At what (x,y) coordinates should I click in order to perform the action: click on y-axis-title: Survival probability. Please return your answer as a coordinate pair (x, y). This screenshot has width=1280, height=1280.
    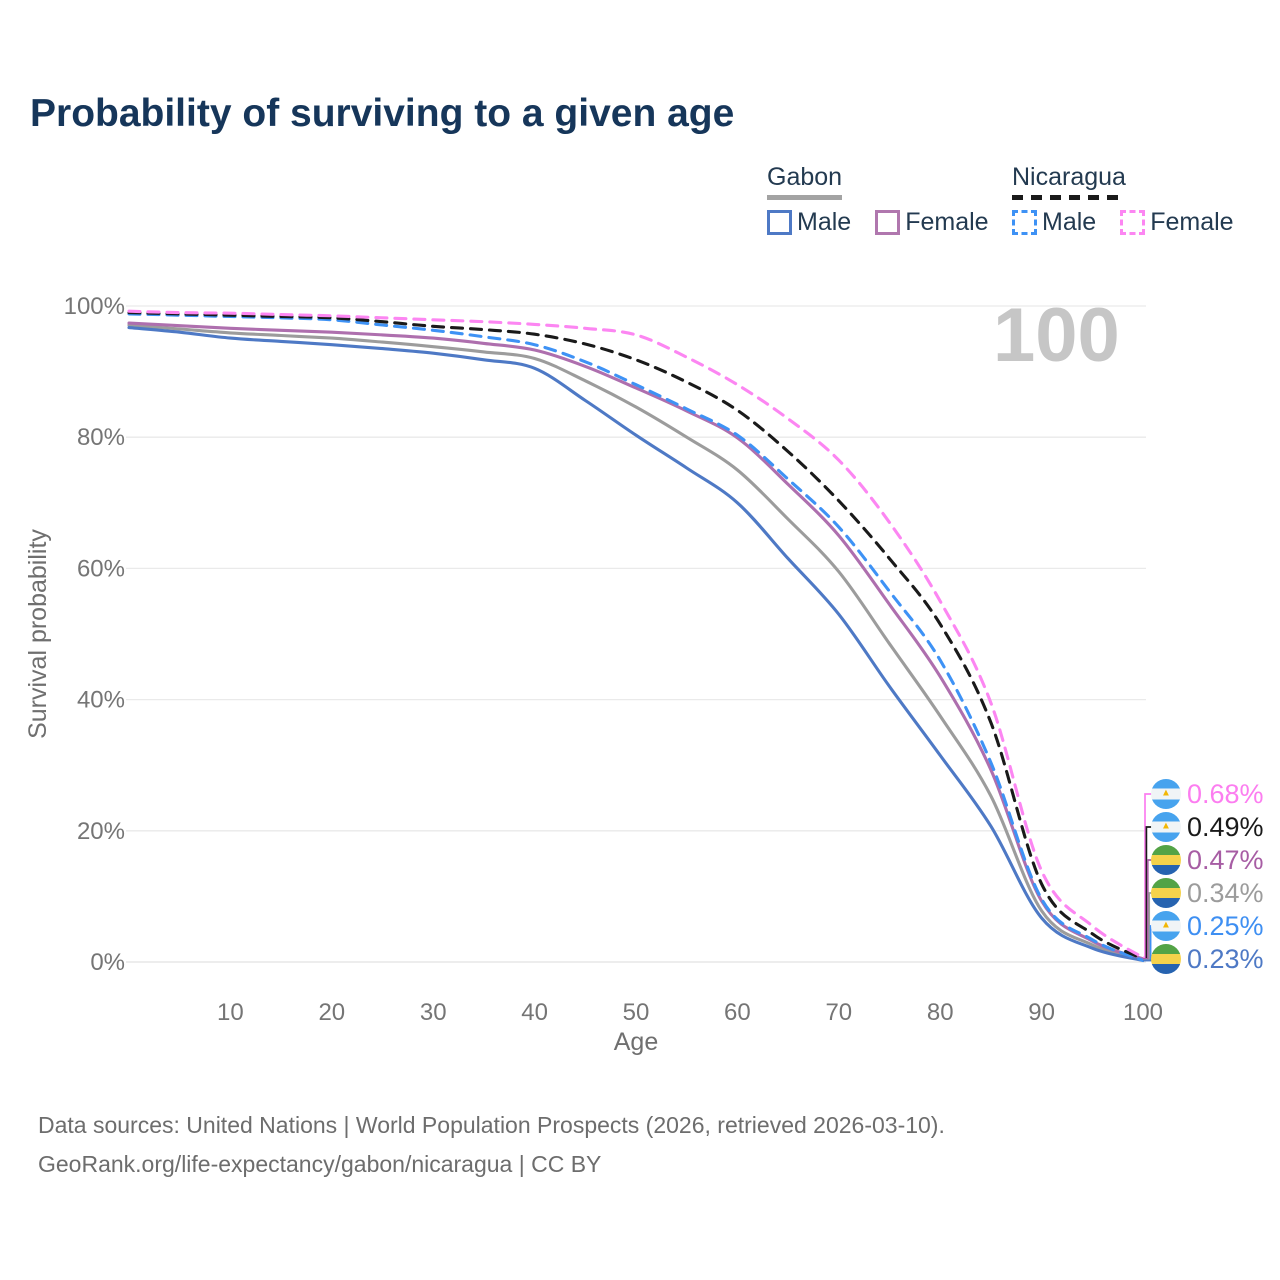
    Looking at the image, I should click on (38, 634).